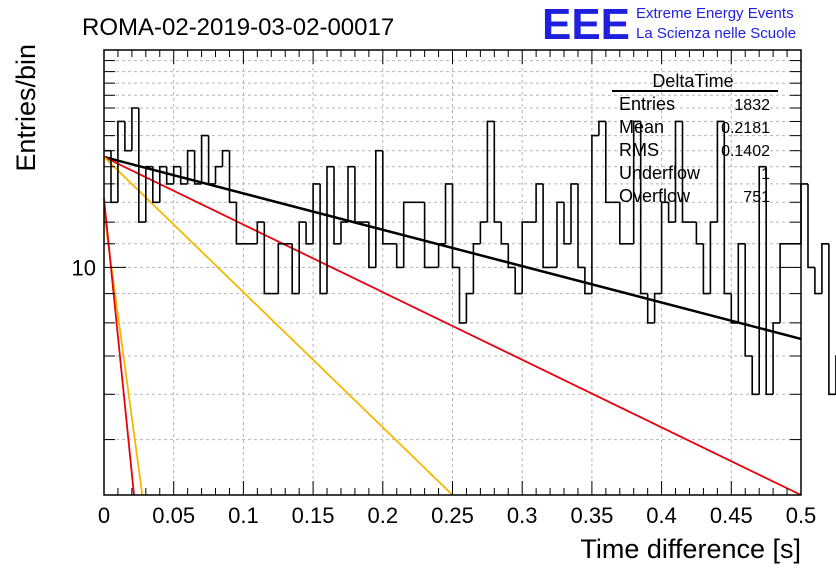 This screenshot has width=836, height=572. What do you see at coordinates (591, 515) in the screenshot?
I see `x-tick-label: 0.35` at bounding box center [591, 515].